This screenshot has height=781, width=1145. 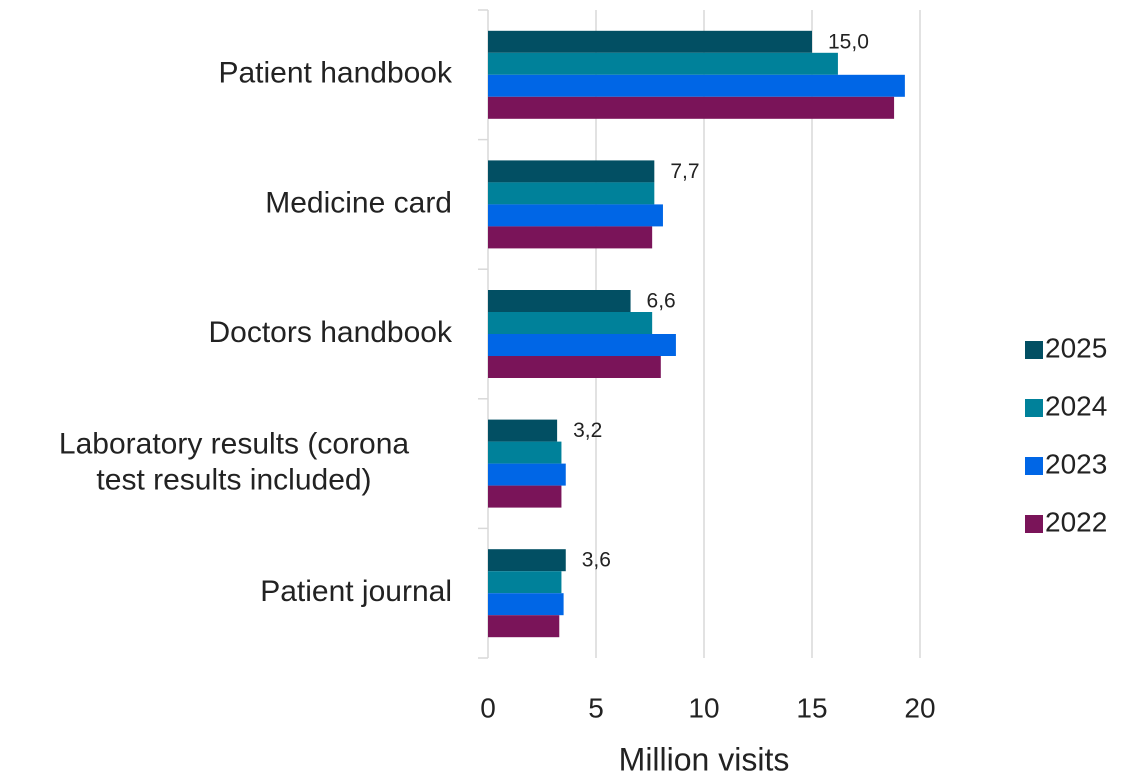 What do you see at coordinates (596, 707) in the screenshot?
I see `x-tick-label: 5` at bounding box center [596, 707].